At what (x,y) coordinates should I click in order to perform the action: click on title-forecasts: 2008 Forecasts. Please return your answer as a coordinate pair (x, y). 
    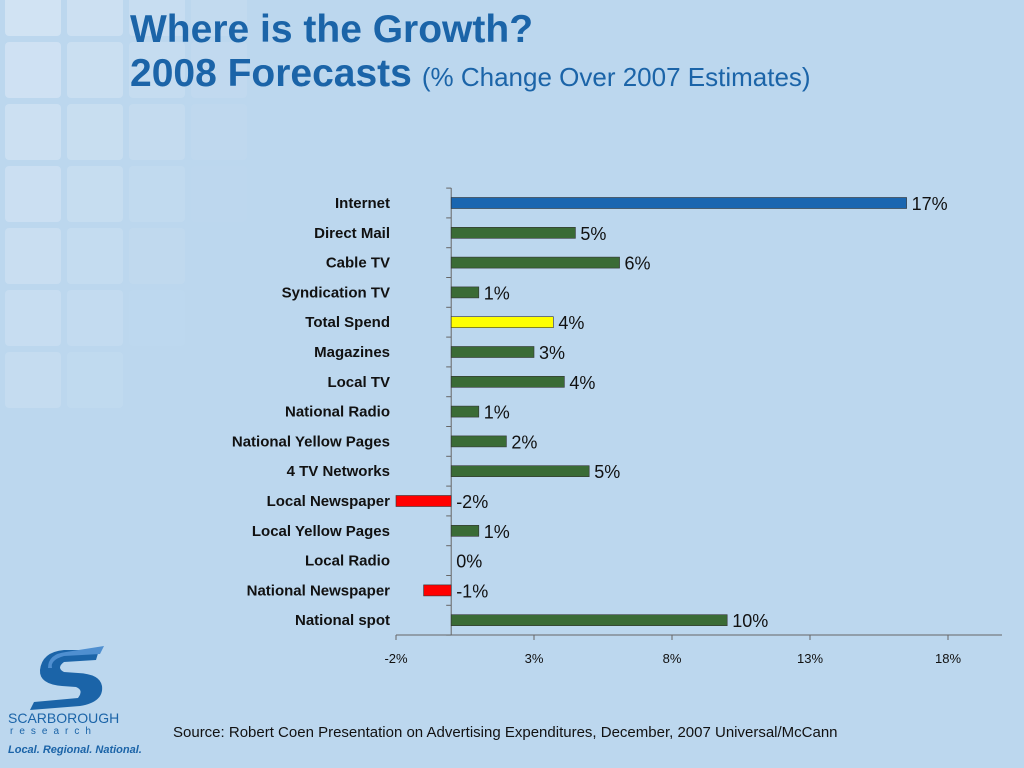
    Looking at the image, I should click on (271, 73).